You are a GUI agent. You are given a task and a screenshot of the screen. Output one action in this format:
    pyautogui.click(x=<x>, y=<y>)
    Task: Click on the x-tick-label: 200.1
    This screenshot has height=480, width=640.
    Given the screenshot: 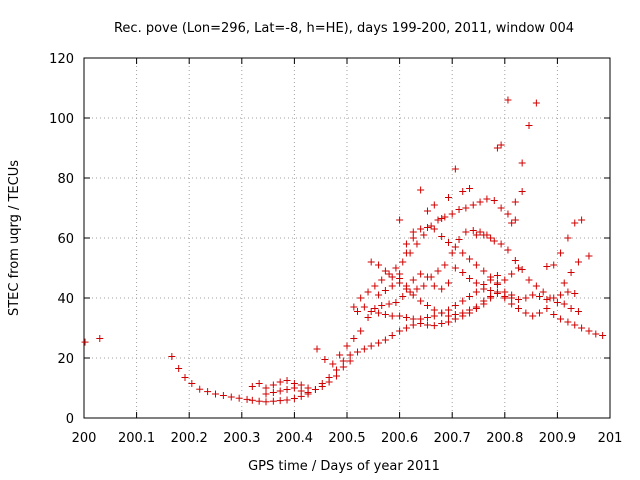 What is the action you would take?
    pyautogui.click(x=136, y=438)
    